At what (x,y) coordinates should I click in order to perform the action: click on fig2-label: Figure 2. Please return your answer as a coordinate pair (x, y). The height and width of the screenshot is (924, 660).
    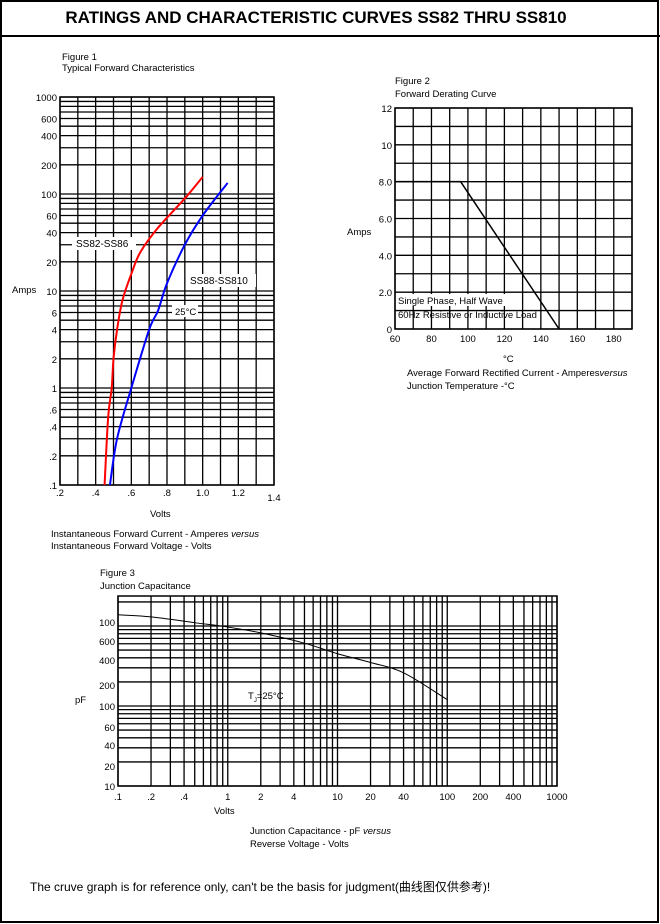
    Looking at the image, I should click on (412, 81).